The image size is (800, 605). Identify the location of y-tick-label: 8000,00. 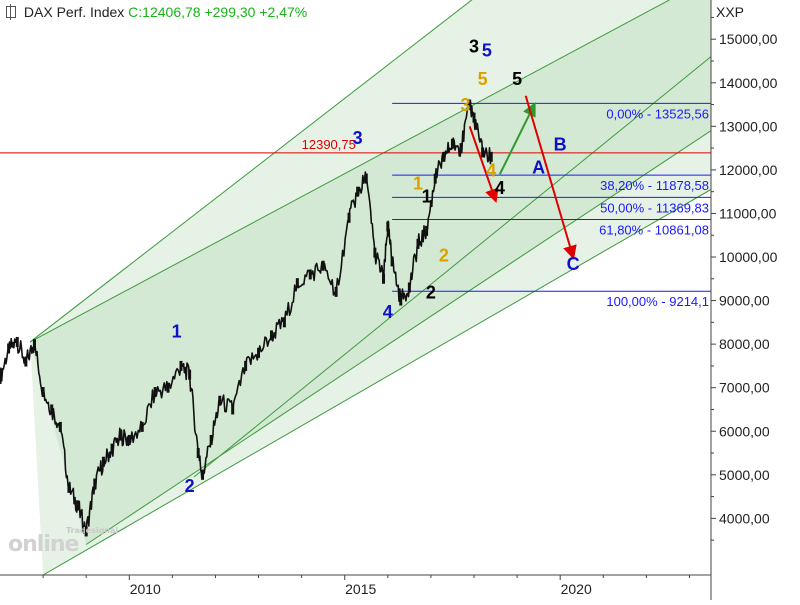
(744, 344).